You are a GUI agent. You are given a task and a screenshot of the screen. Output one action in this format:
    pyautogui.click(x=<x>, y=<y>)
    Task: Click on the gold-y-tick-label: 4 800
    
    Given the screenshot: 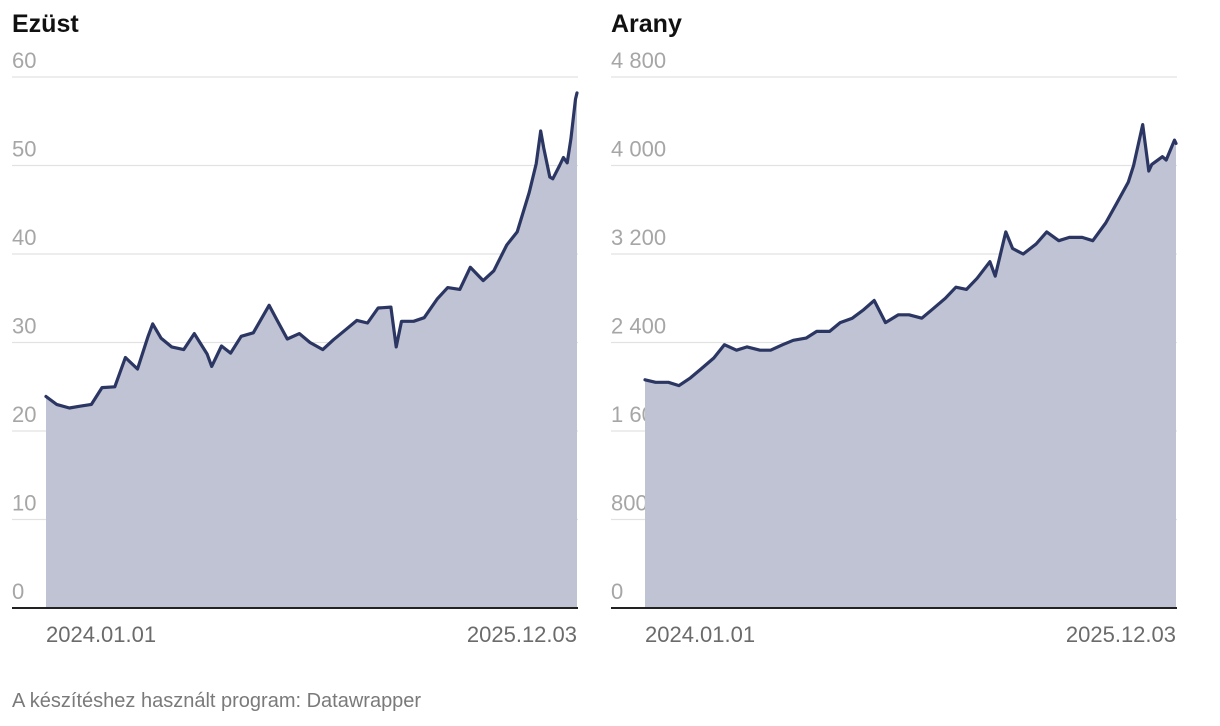 What is the action you would take?
    pyautogui.click(x=638, y=60)
    